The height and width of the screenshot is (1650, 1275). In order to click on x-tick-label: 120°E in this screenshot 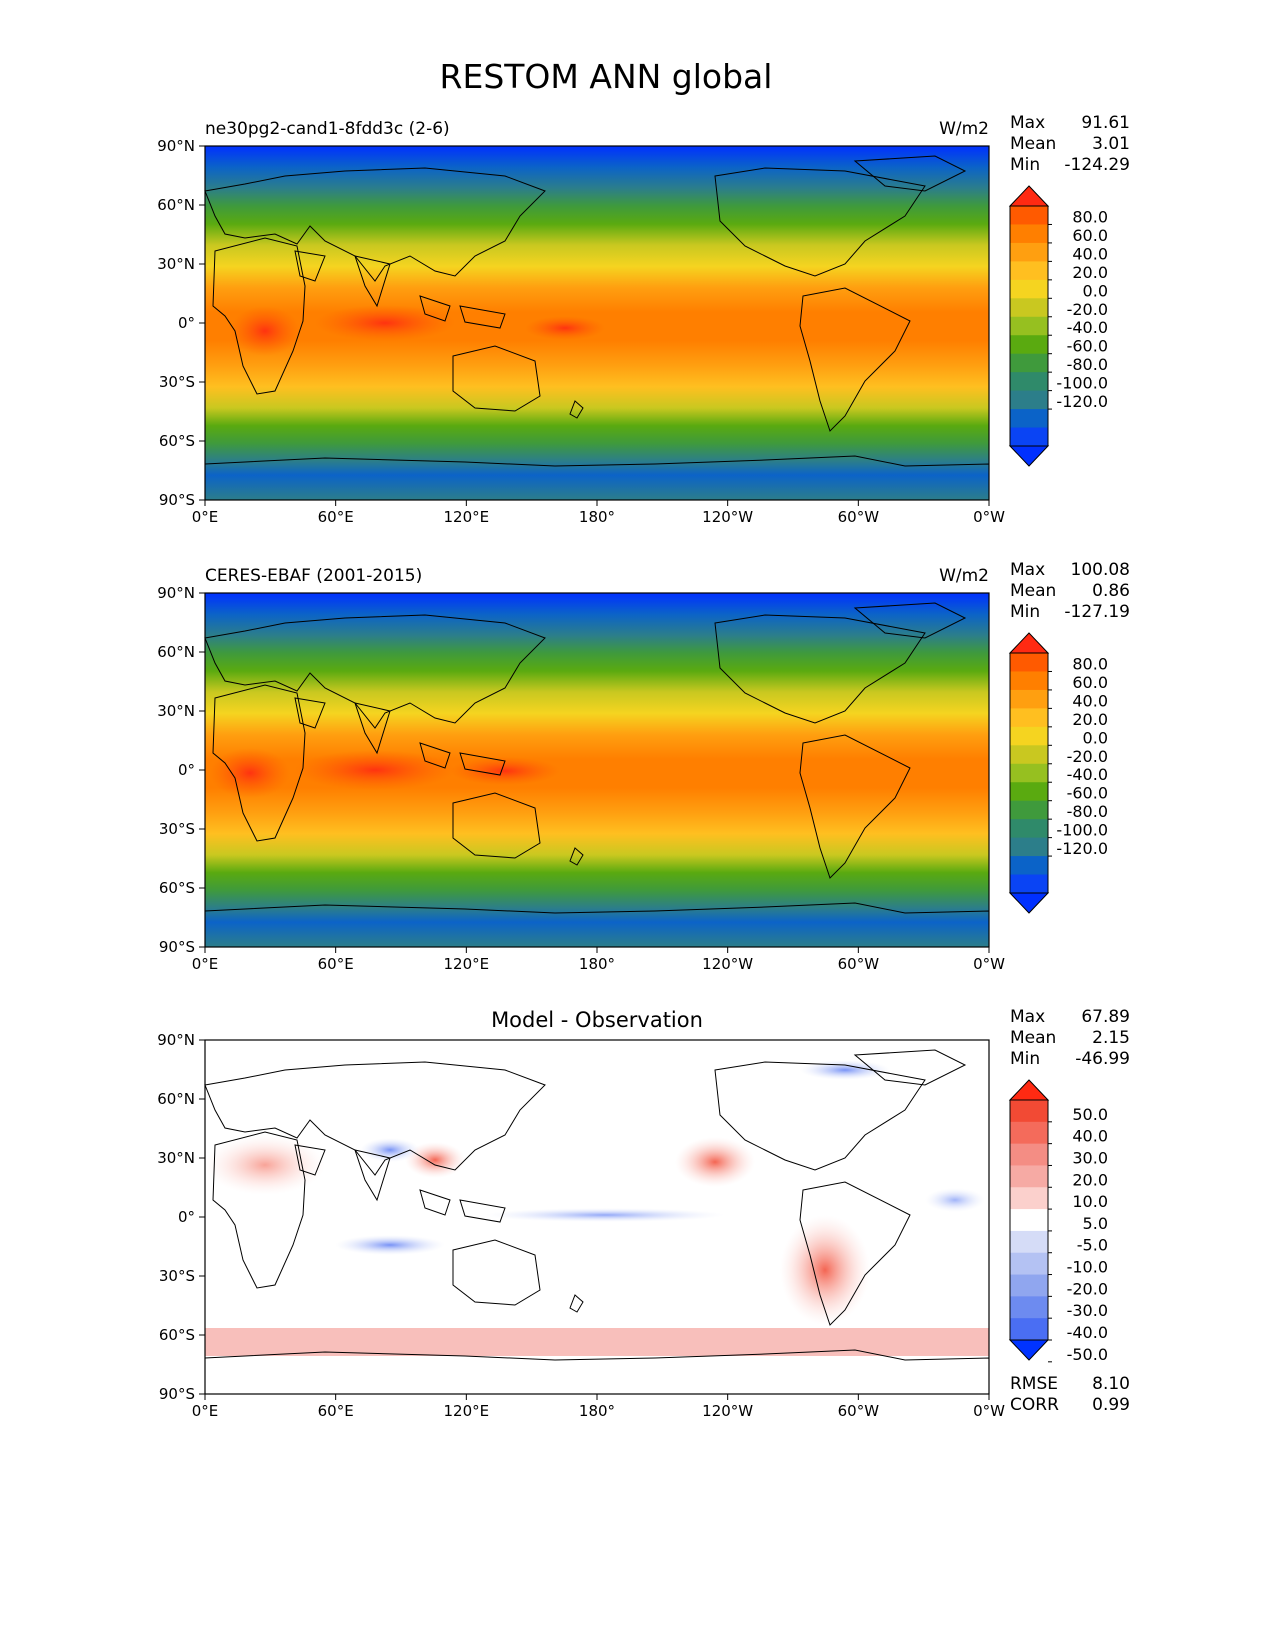, I will do `click(467, 1411)`.